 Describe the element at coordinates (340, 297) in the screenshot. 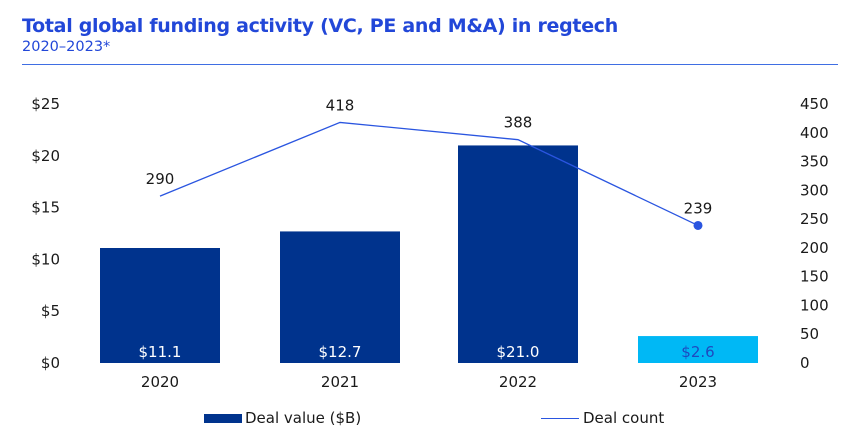

I see `bar-2021` at that location.